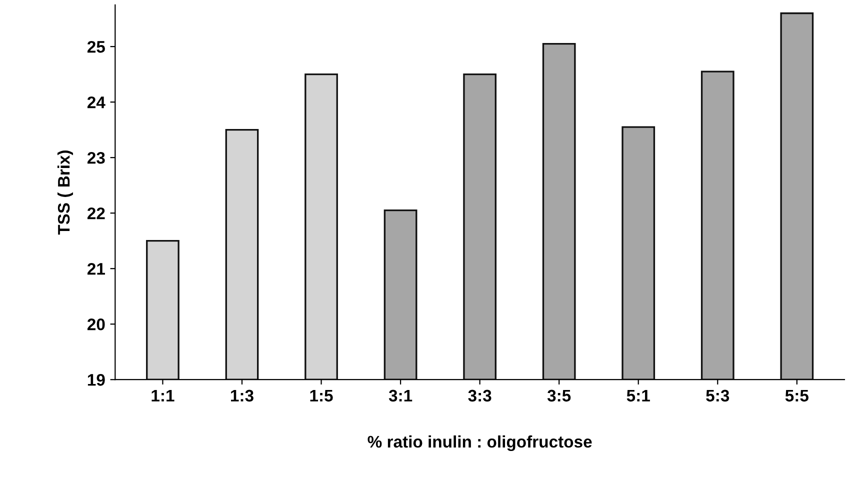 The image size is (853, 493). I want to click on x-axis-title: % ratio inulin : oligofructose, so click(480, 443).